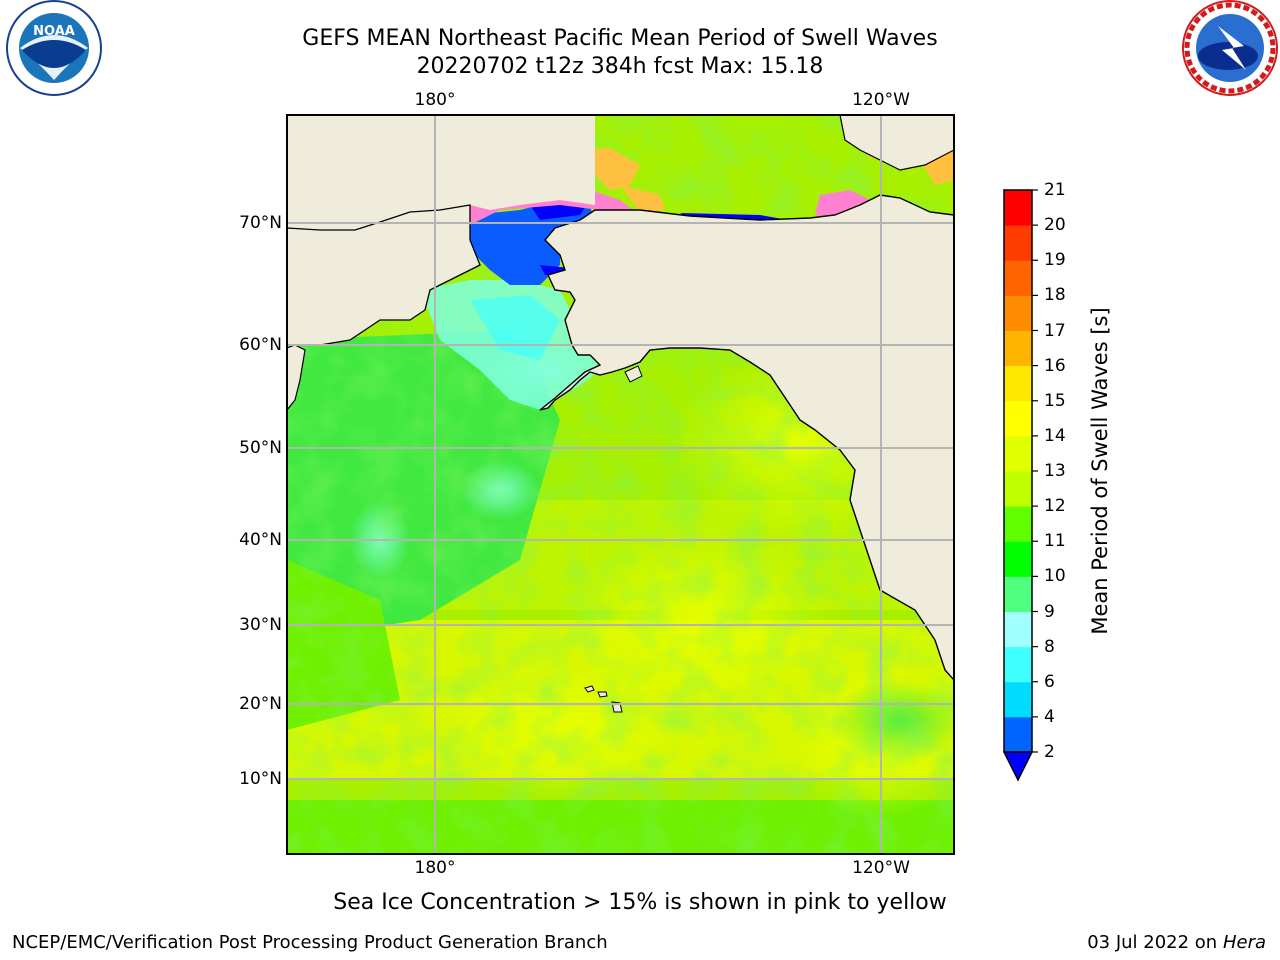 The width and height of the screenshot is (1280, 960). Describe the element at coordinates (260, 779) in the screenshot. I see `lat-label-10n: 10°N` at that location.